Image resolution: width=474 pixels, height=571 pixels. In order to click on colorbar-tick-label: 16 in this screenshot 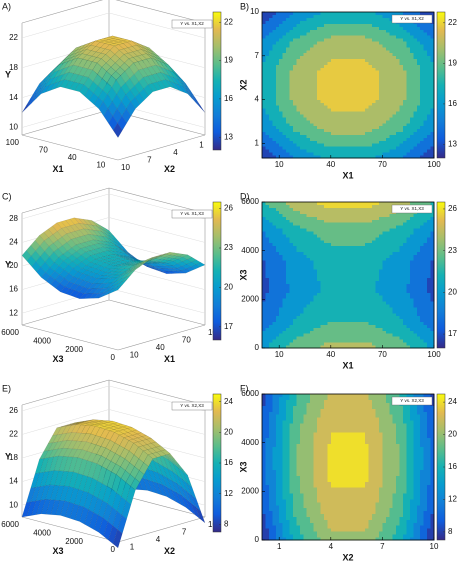, I will do `click(228, 98)`.